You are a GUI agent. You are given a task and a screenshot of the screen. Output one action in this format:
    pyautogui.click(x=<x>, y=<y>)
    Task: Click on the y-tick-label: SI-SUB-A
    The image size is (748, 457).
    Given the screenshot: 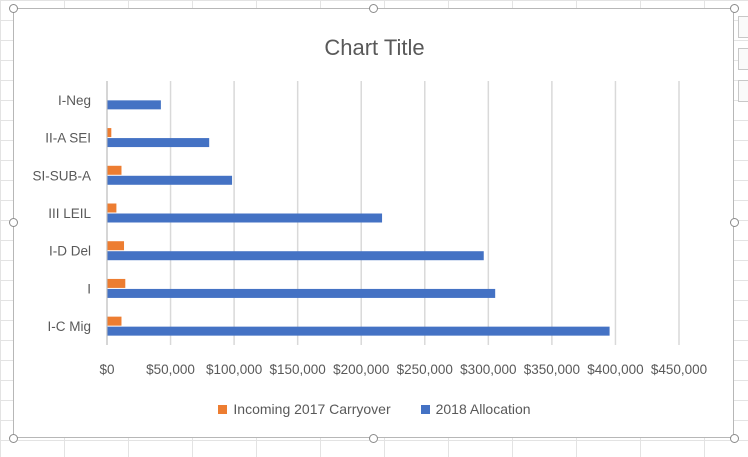 What is the action you would take?
    pyautogui.click(x=61, y=175)
    